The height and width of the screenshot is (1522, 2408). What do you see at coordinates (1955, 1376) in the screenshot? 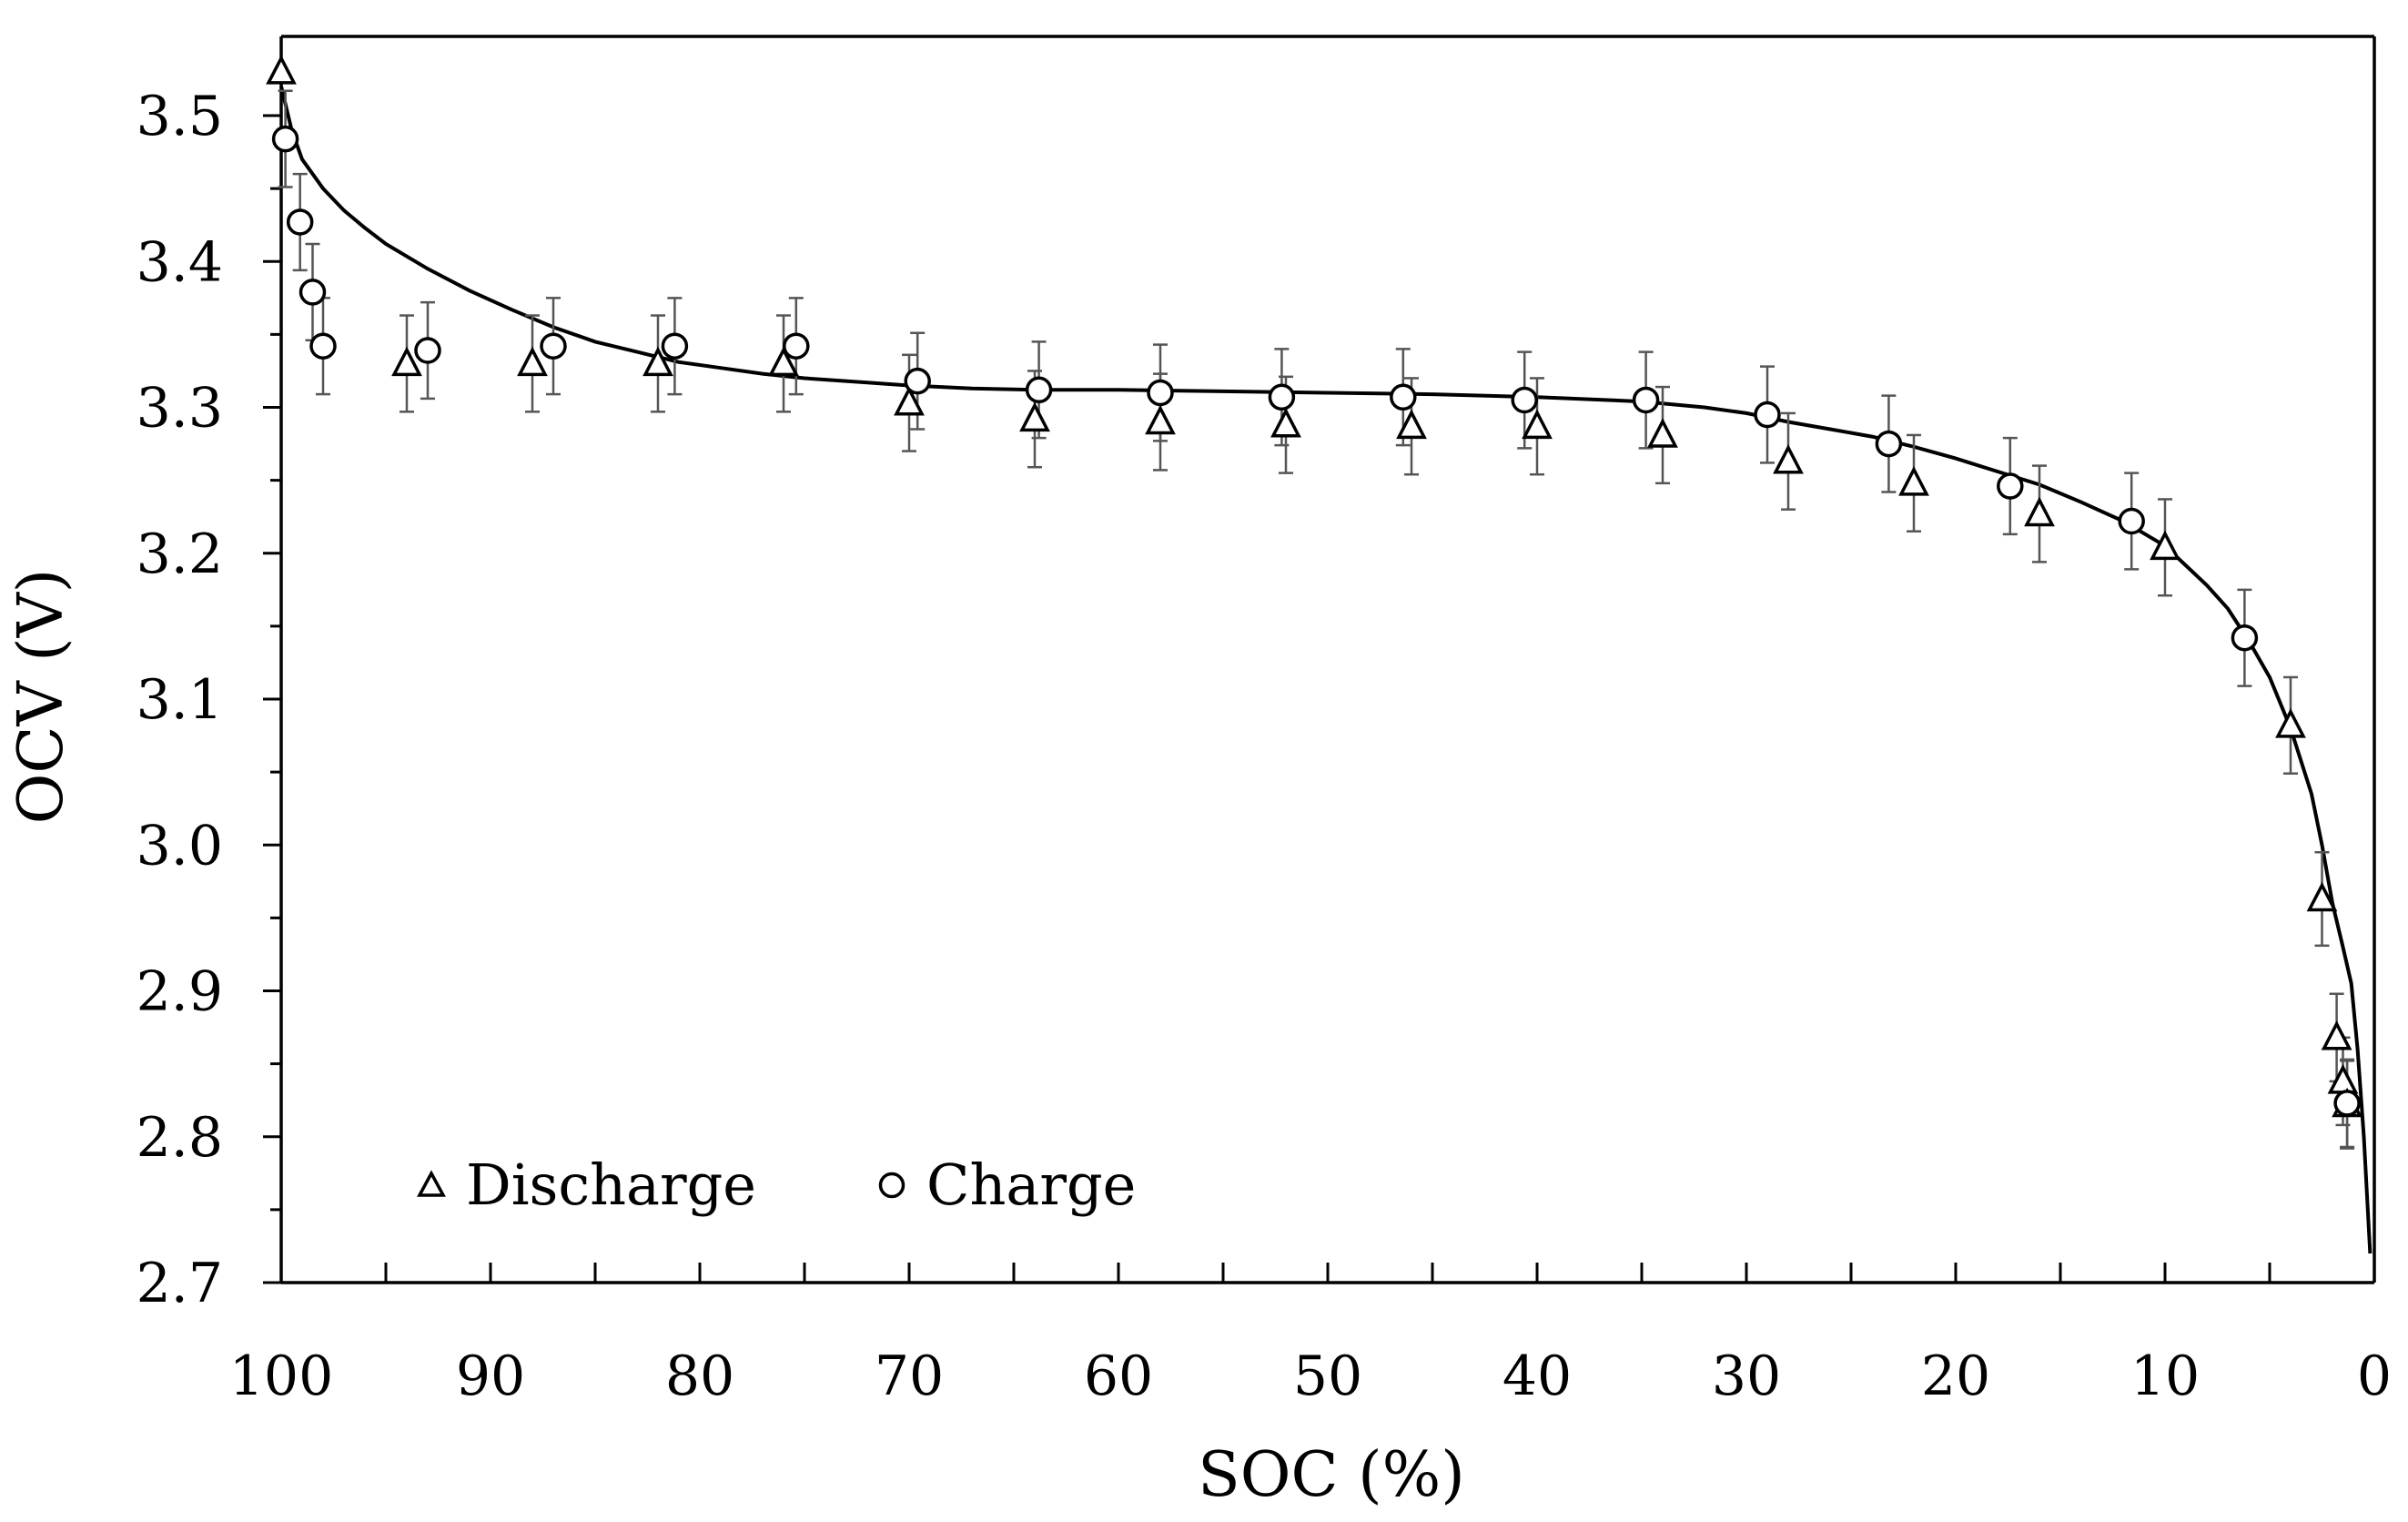
I see `x-tick-label: 20` at bounding box center [1955, 1376].